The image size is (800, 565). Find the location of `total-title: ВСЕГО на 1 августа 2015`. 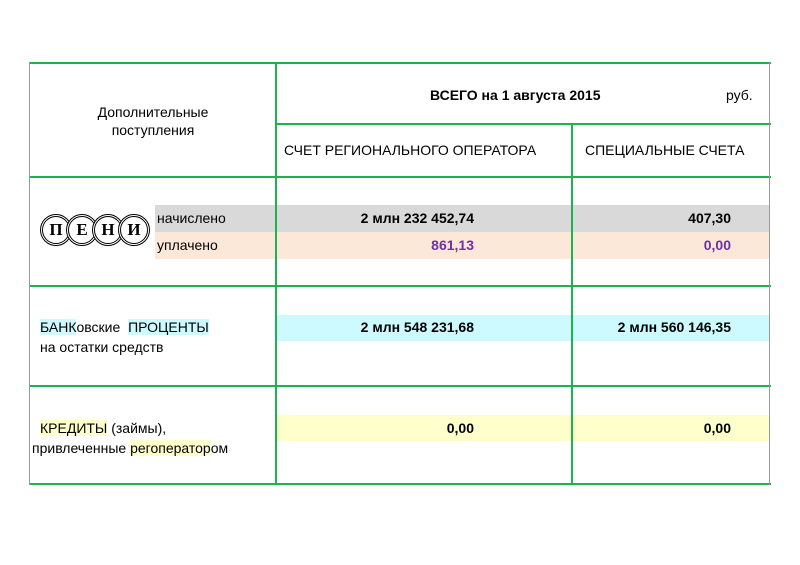

total-title: ВСЕГО на 1 августа 2015 is located at coordinates (515, 95).